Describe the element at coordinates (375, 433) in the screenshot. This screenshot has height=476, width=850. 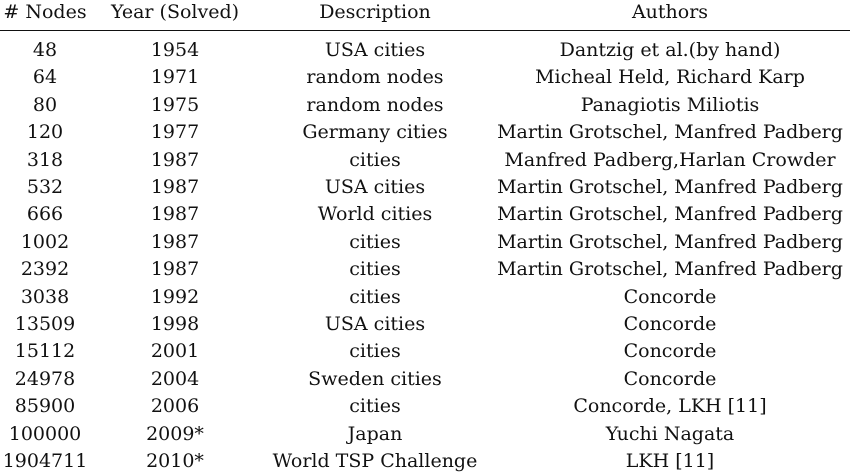
I see `cell-description: Japan` at that location.